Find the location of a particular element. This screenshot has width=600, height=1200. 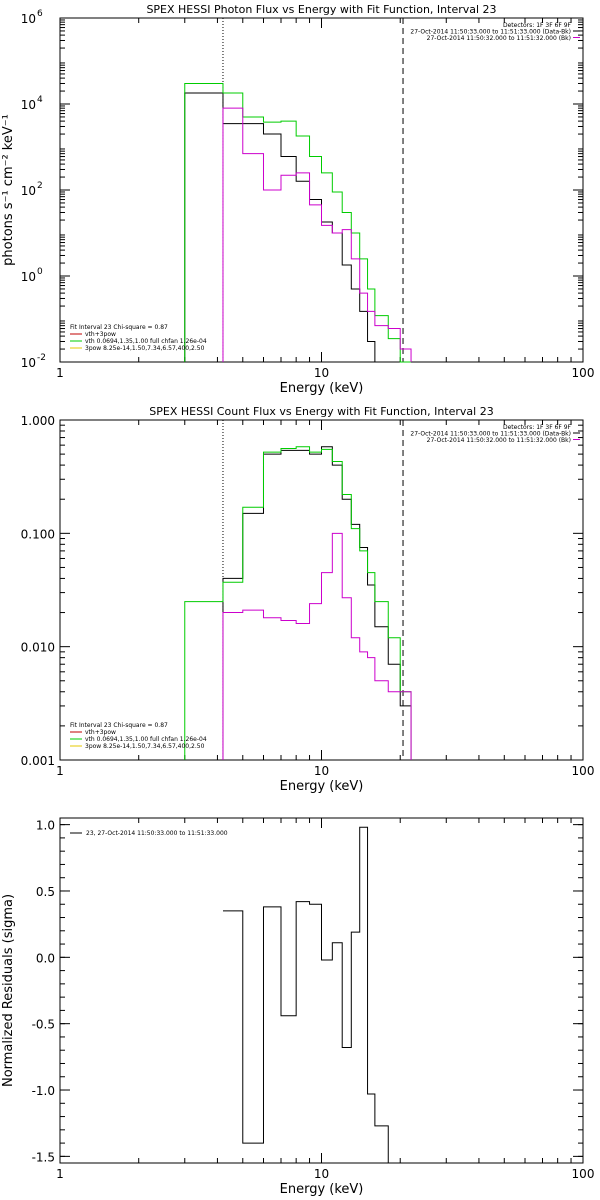

y-tick-label: -0.5 is located at coordinates (43, 1025).